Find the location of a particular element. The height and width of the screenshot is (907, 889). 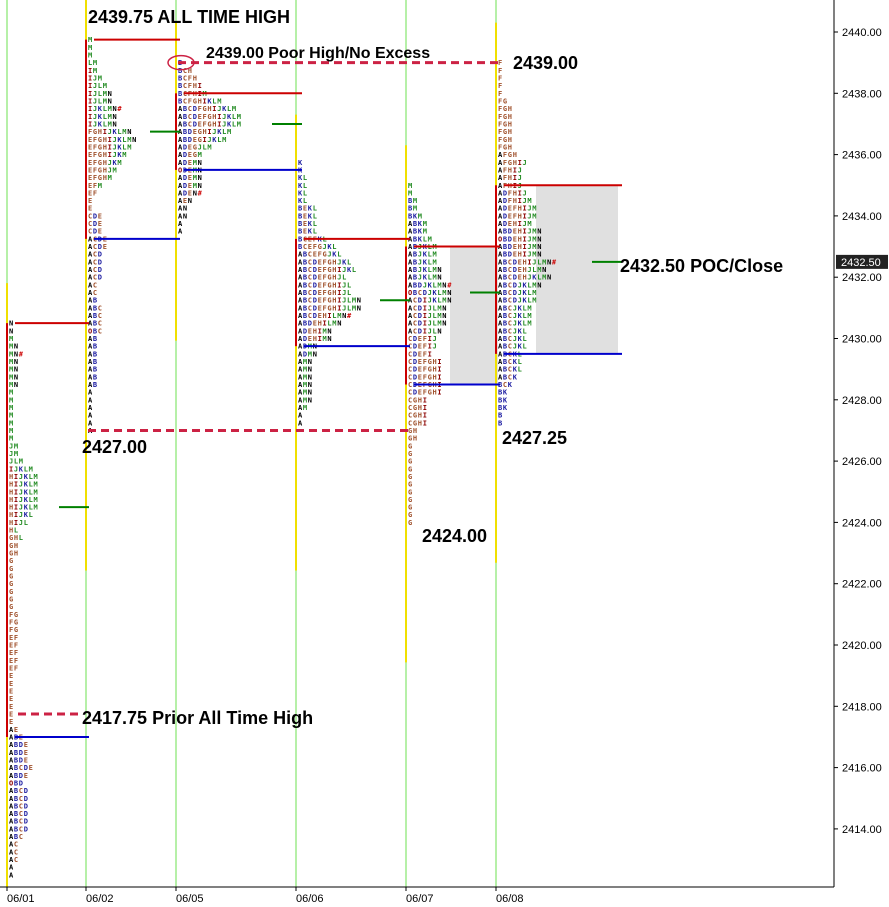

tpo-row: EFM is located at coordinates (95, 186).